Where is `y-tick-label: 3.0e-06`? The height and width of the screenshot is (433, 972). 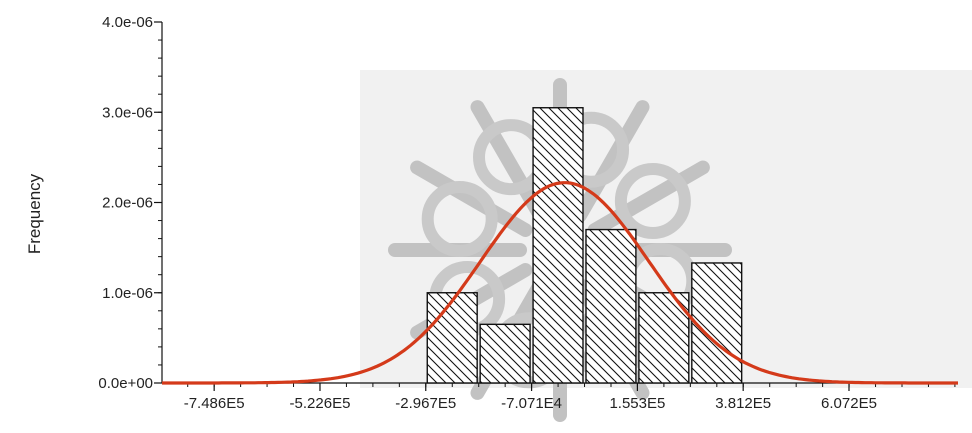
y-tick-label: 3.0e-06 is located at coordinates (127, 112).